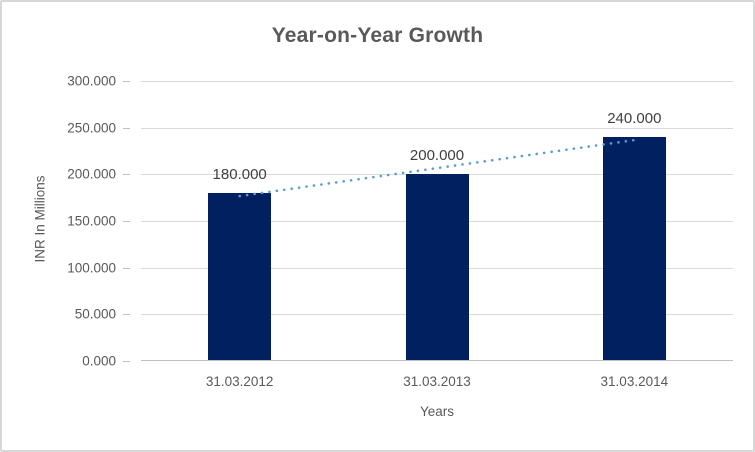  I want to click on trendline-path, so click(437, 168).